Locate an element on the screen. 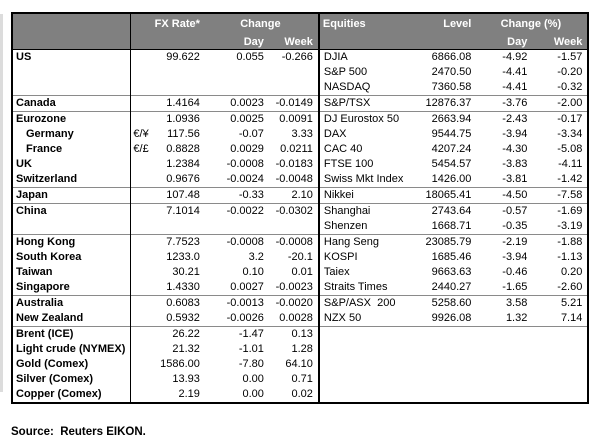 This screenshot has height=443, width=600. fx-rate-value: 7.1014 is located at coordinates (179, 211).